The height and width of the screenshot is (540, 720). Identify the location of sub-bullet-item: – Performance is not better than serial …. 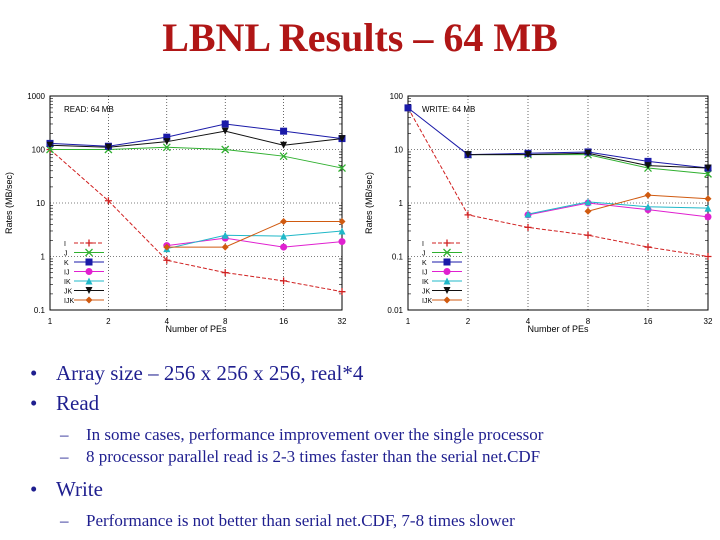
(370, 521).